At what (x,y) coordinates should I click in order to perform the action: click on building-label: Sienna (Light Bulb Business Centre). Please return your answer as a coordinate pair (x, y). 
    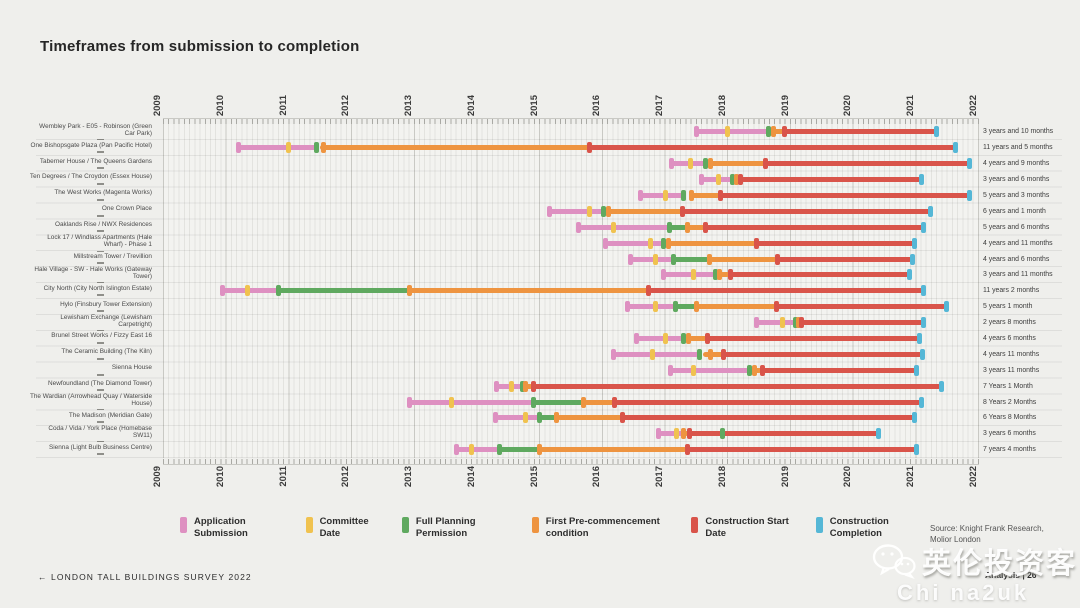
    Looking at the image, I should click on (92, 450).